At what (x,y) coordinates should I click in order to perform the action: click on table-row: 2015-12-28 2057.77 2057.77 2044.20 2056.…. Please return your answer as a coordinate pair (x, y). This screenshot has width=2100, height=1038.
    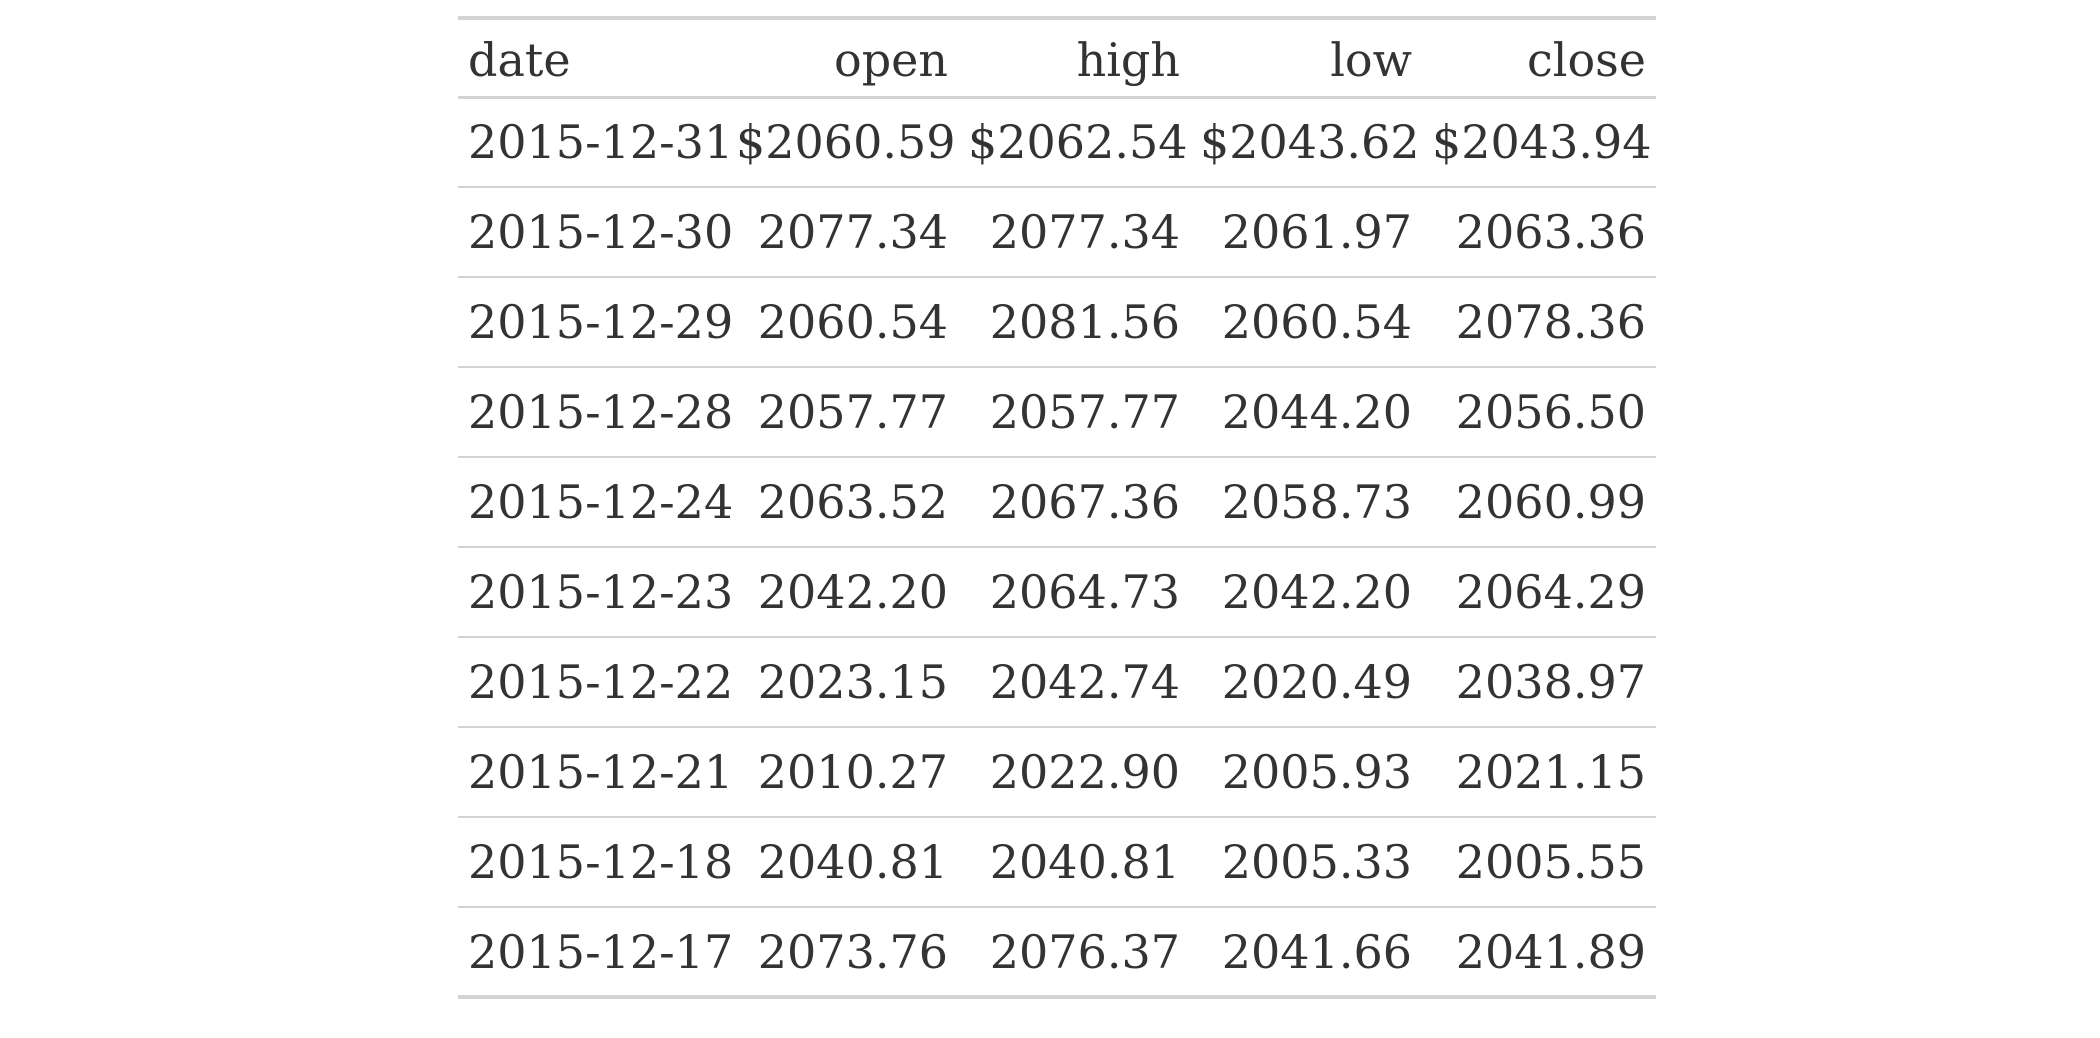
    Looking at the image, I should click on (1057, 411).